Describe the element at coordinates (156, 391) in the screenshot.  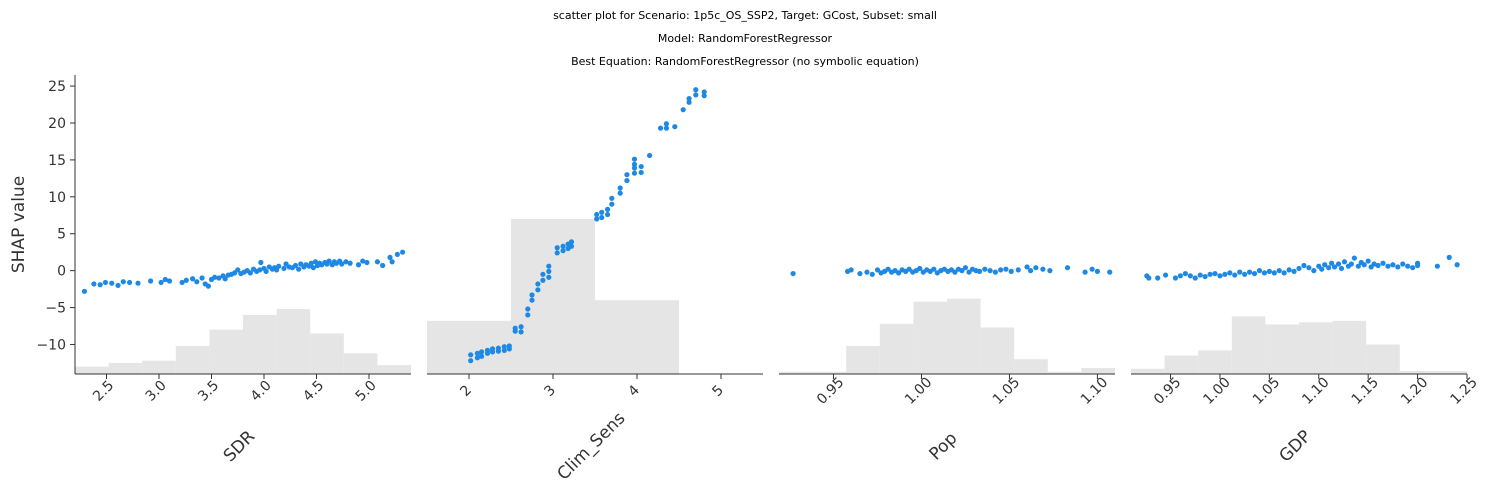
I see `x-tick-label: 3.0` at that location.